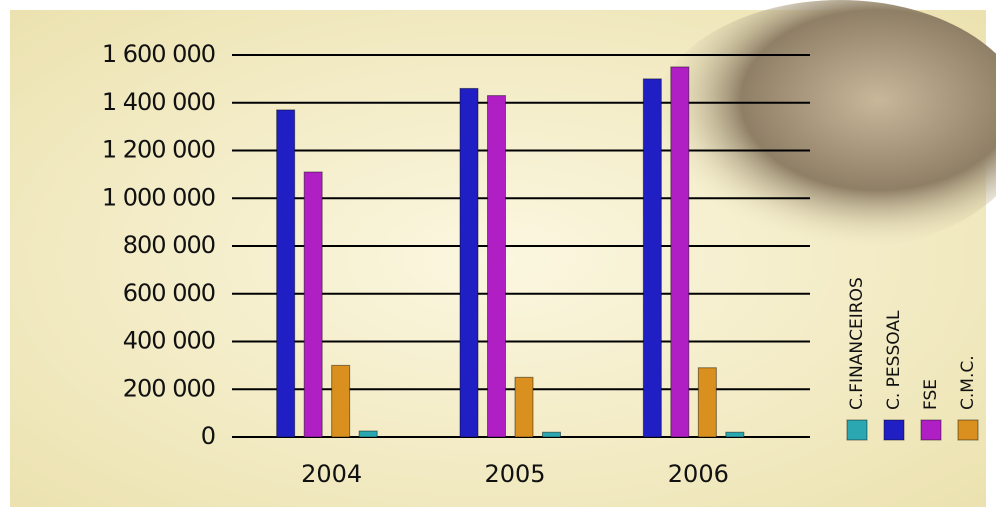 This screenshot has height=517, width=996. I want to click on legend-label: C. PESSOAL, so click(894, 360).